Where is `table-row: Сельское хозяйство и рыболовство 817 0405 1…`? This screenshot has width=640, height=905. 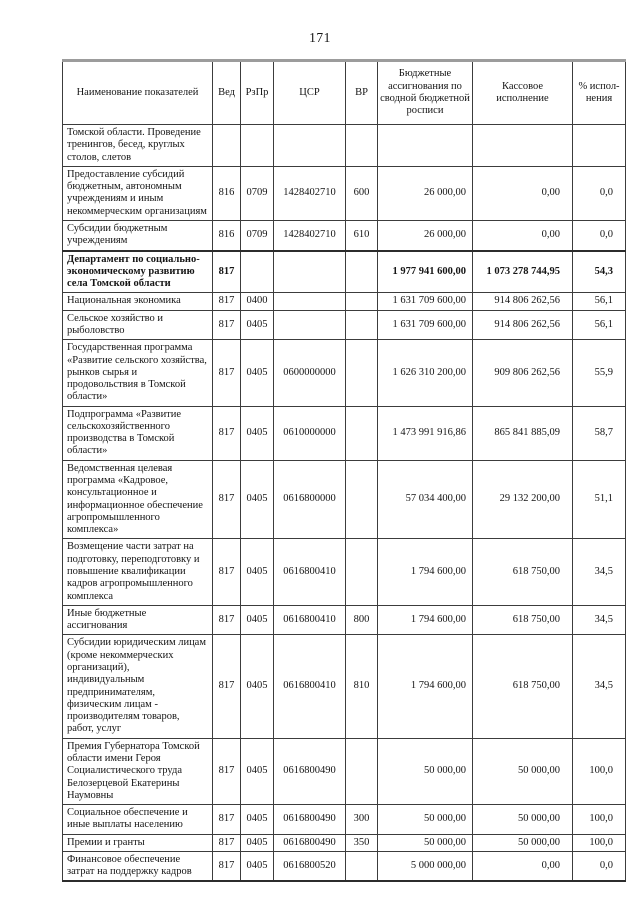 table-row: Сельское хозяйство и рыболовство 817 0405 1… is located at coordinates (344, 325).